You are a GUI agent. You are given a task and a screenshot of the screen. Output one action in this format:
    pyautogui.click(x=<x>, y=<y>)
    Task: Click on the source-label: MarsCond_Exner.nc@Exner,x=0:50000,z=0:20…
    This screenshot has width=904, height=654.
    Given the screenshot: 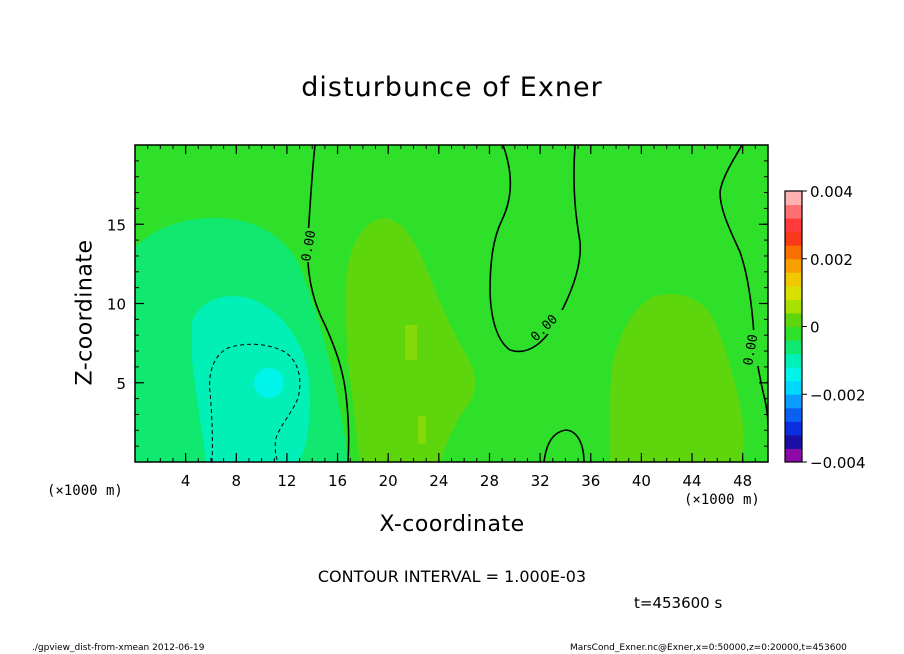 What is the action you would take?
    pyautogui.click(x=708, y=648)
    